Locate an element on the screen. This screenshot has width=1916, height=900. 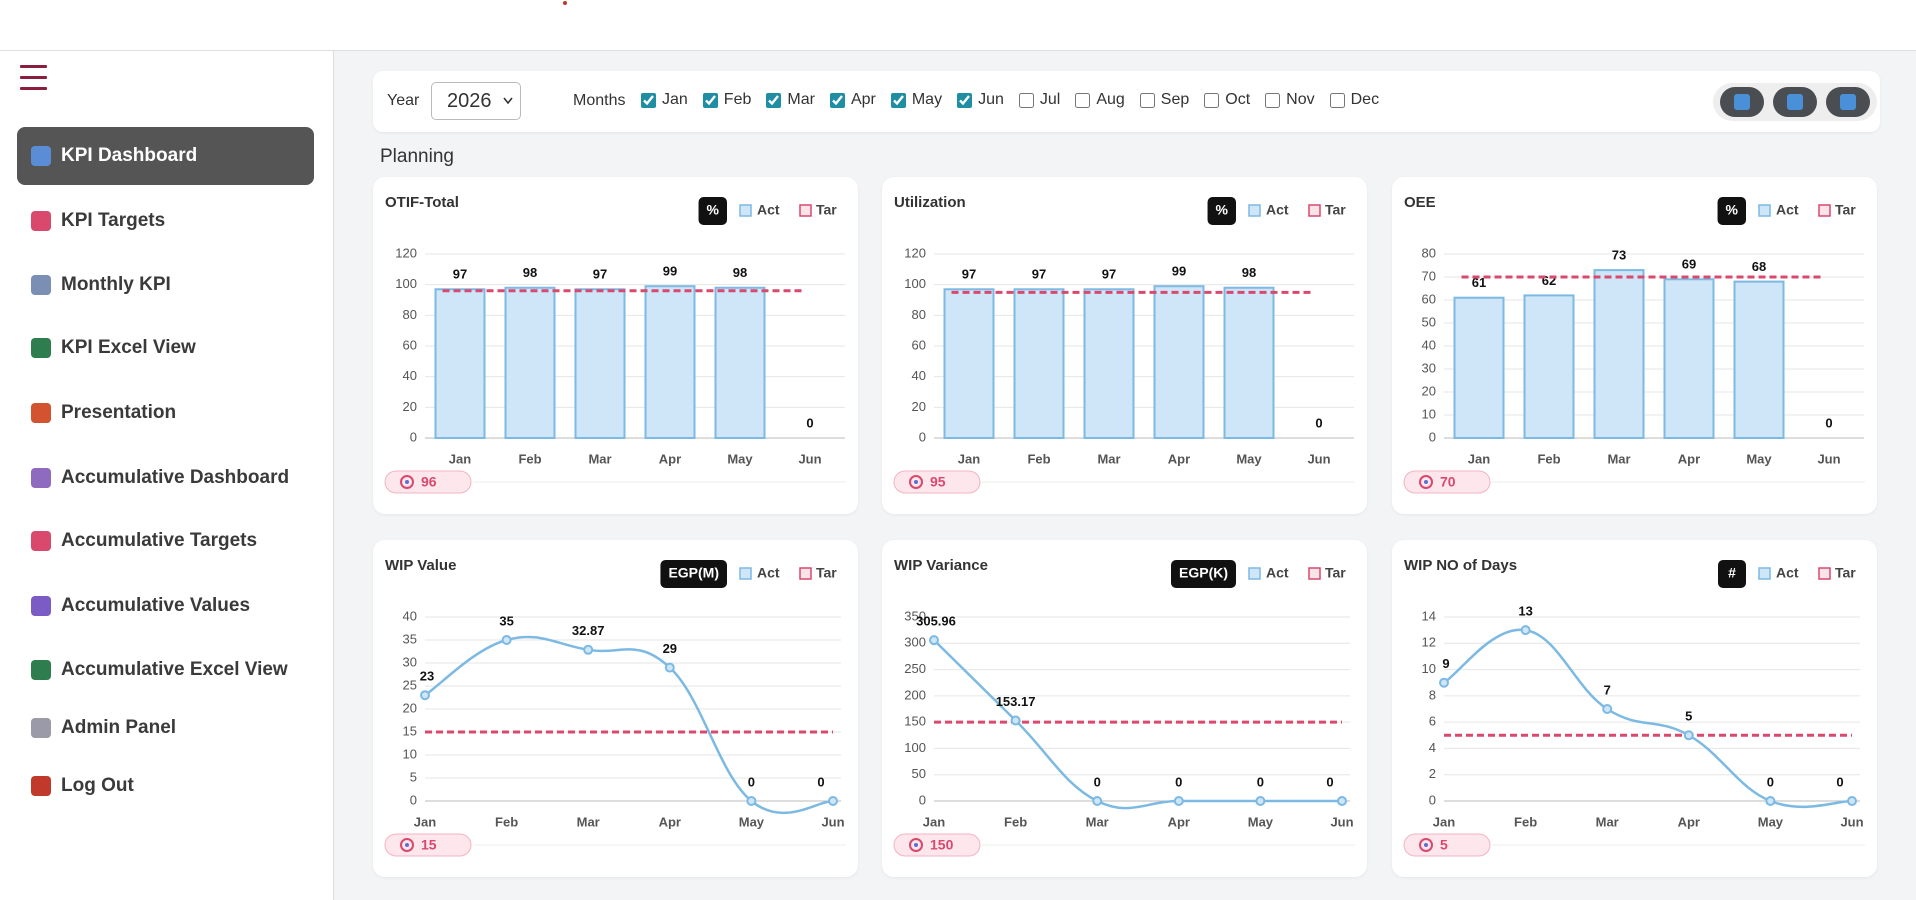
chart-title: OEE is located at coordinates (1420, 202).